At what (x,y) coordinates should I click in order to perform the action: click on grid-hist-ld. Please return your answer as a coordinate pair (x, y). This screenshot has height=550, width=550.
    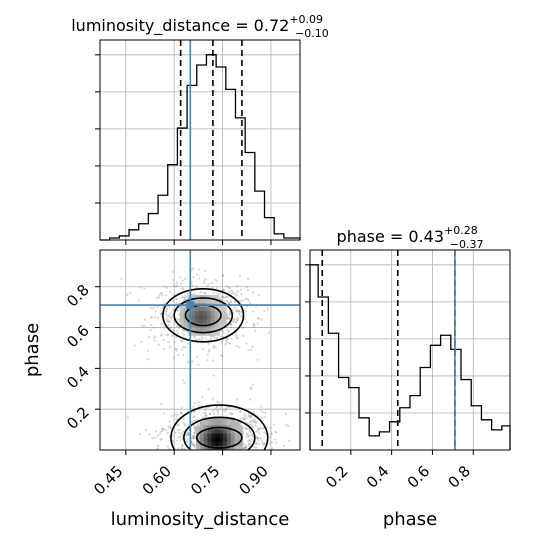
    Looking at the image, I should click on (200, 140).